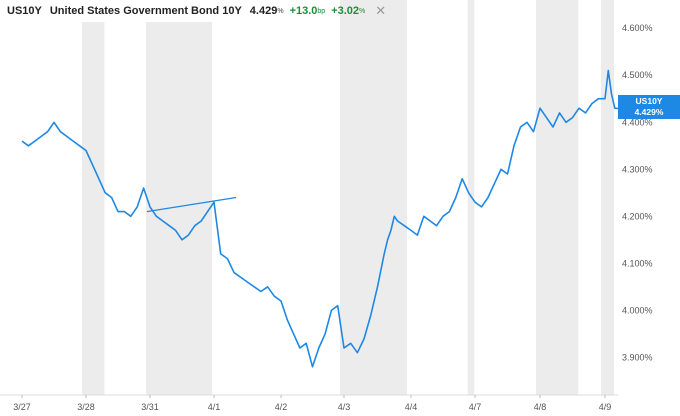  I want to click on header-name: United States Government Bond 10Y, so click(145, 11).